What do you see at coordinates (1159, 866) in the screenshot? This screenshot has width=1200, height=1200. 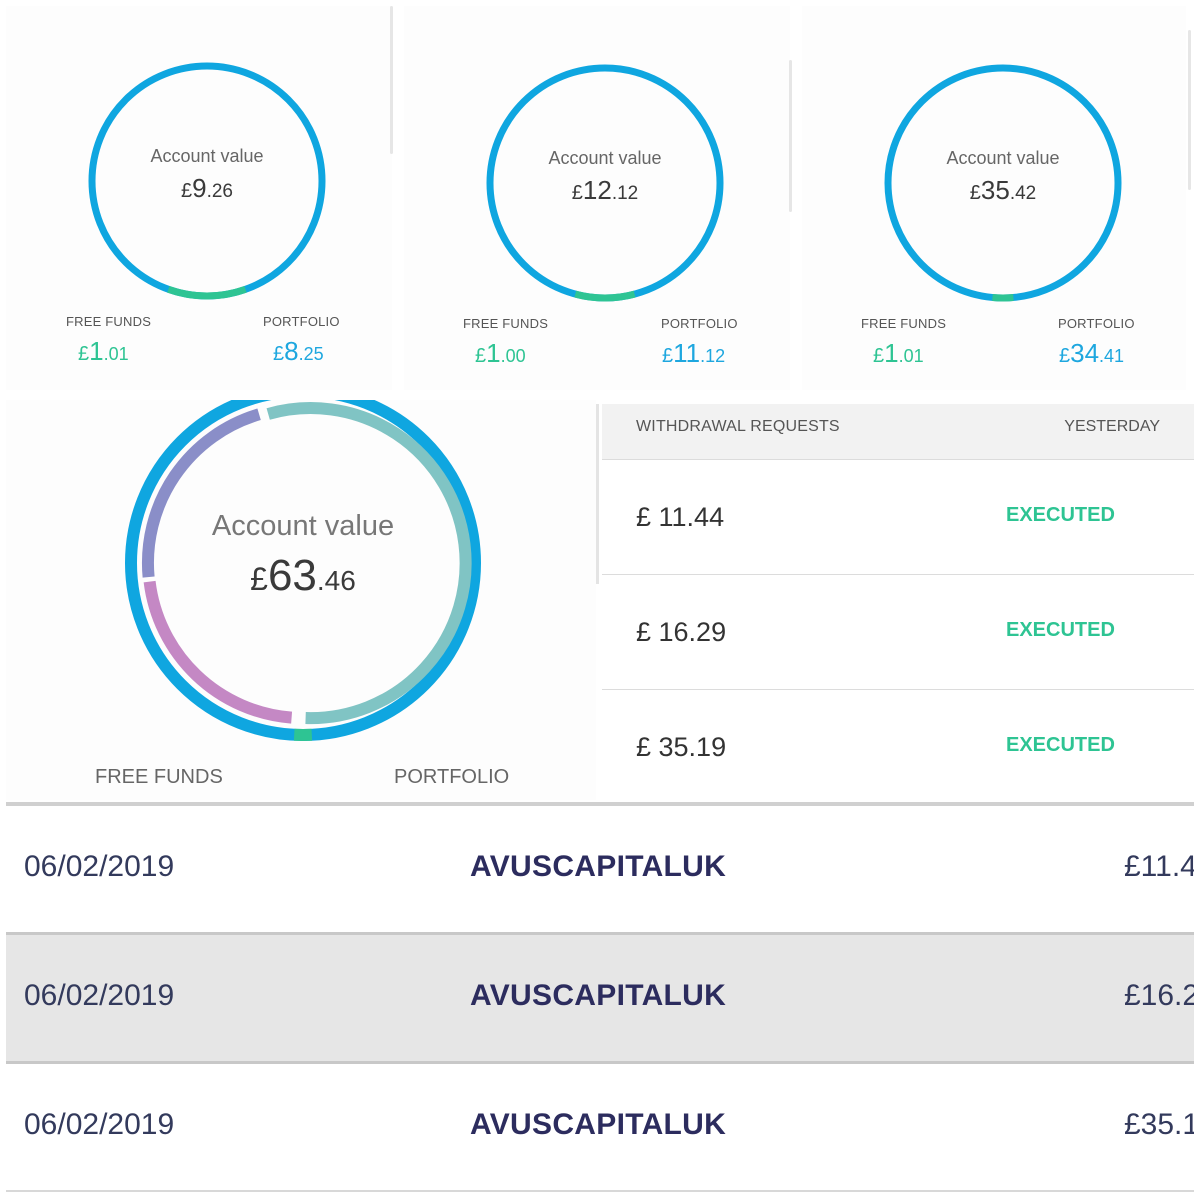 I see `transaction-amount: £11.4` at bounding box center [1159, 866].